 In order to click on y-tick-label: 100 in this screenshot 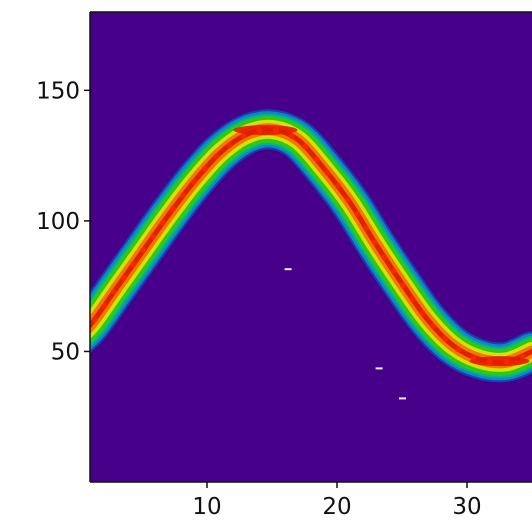, I will do `click(58, 222)`.